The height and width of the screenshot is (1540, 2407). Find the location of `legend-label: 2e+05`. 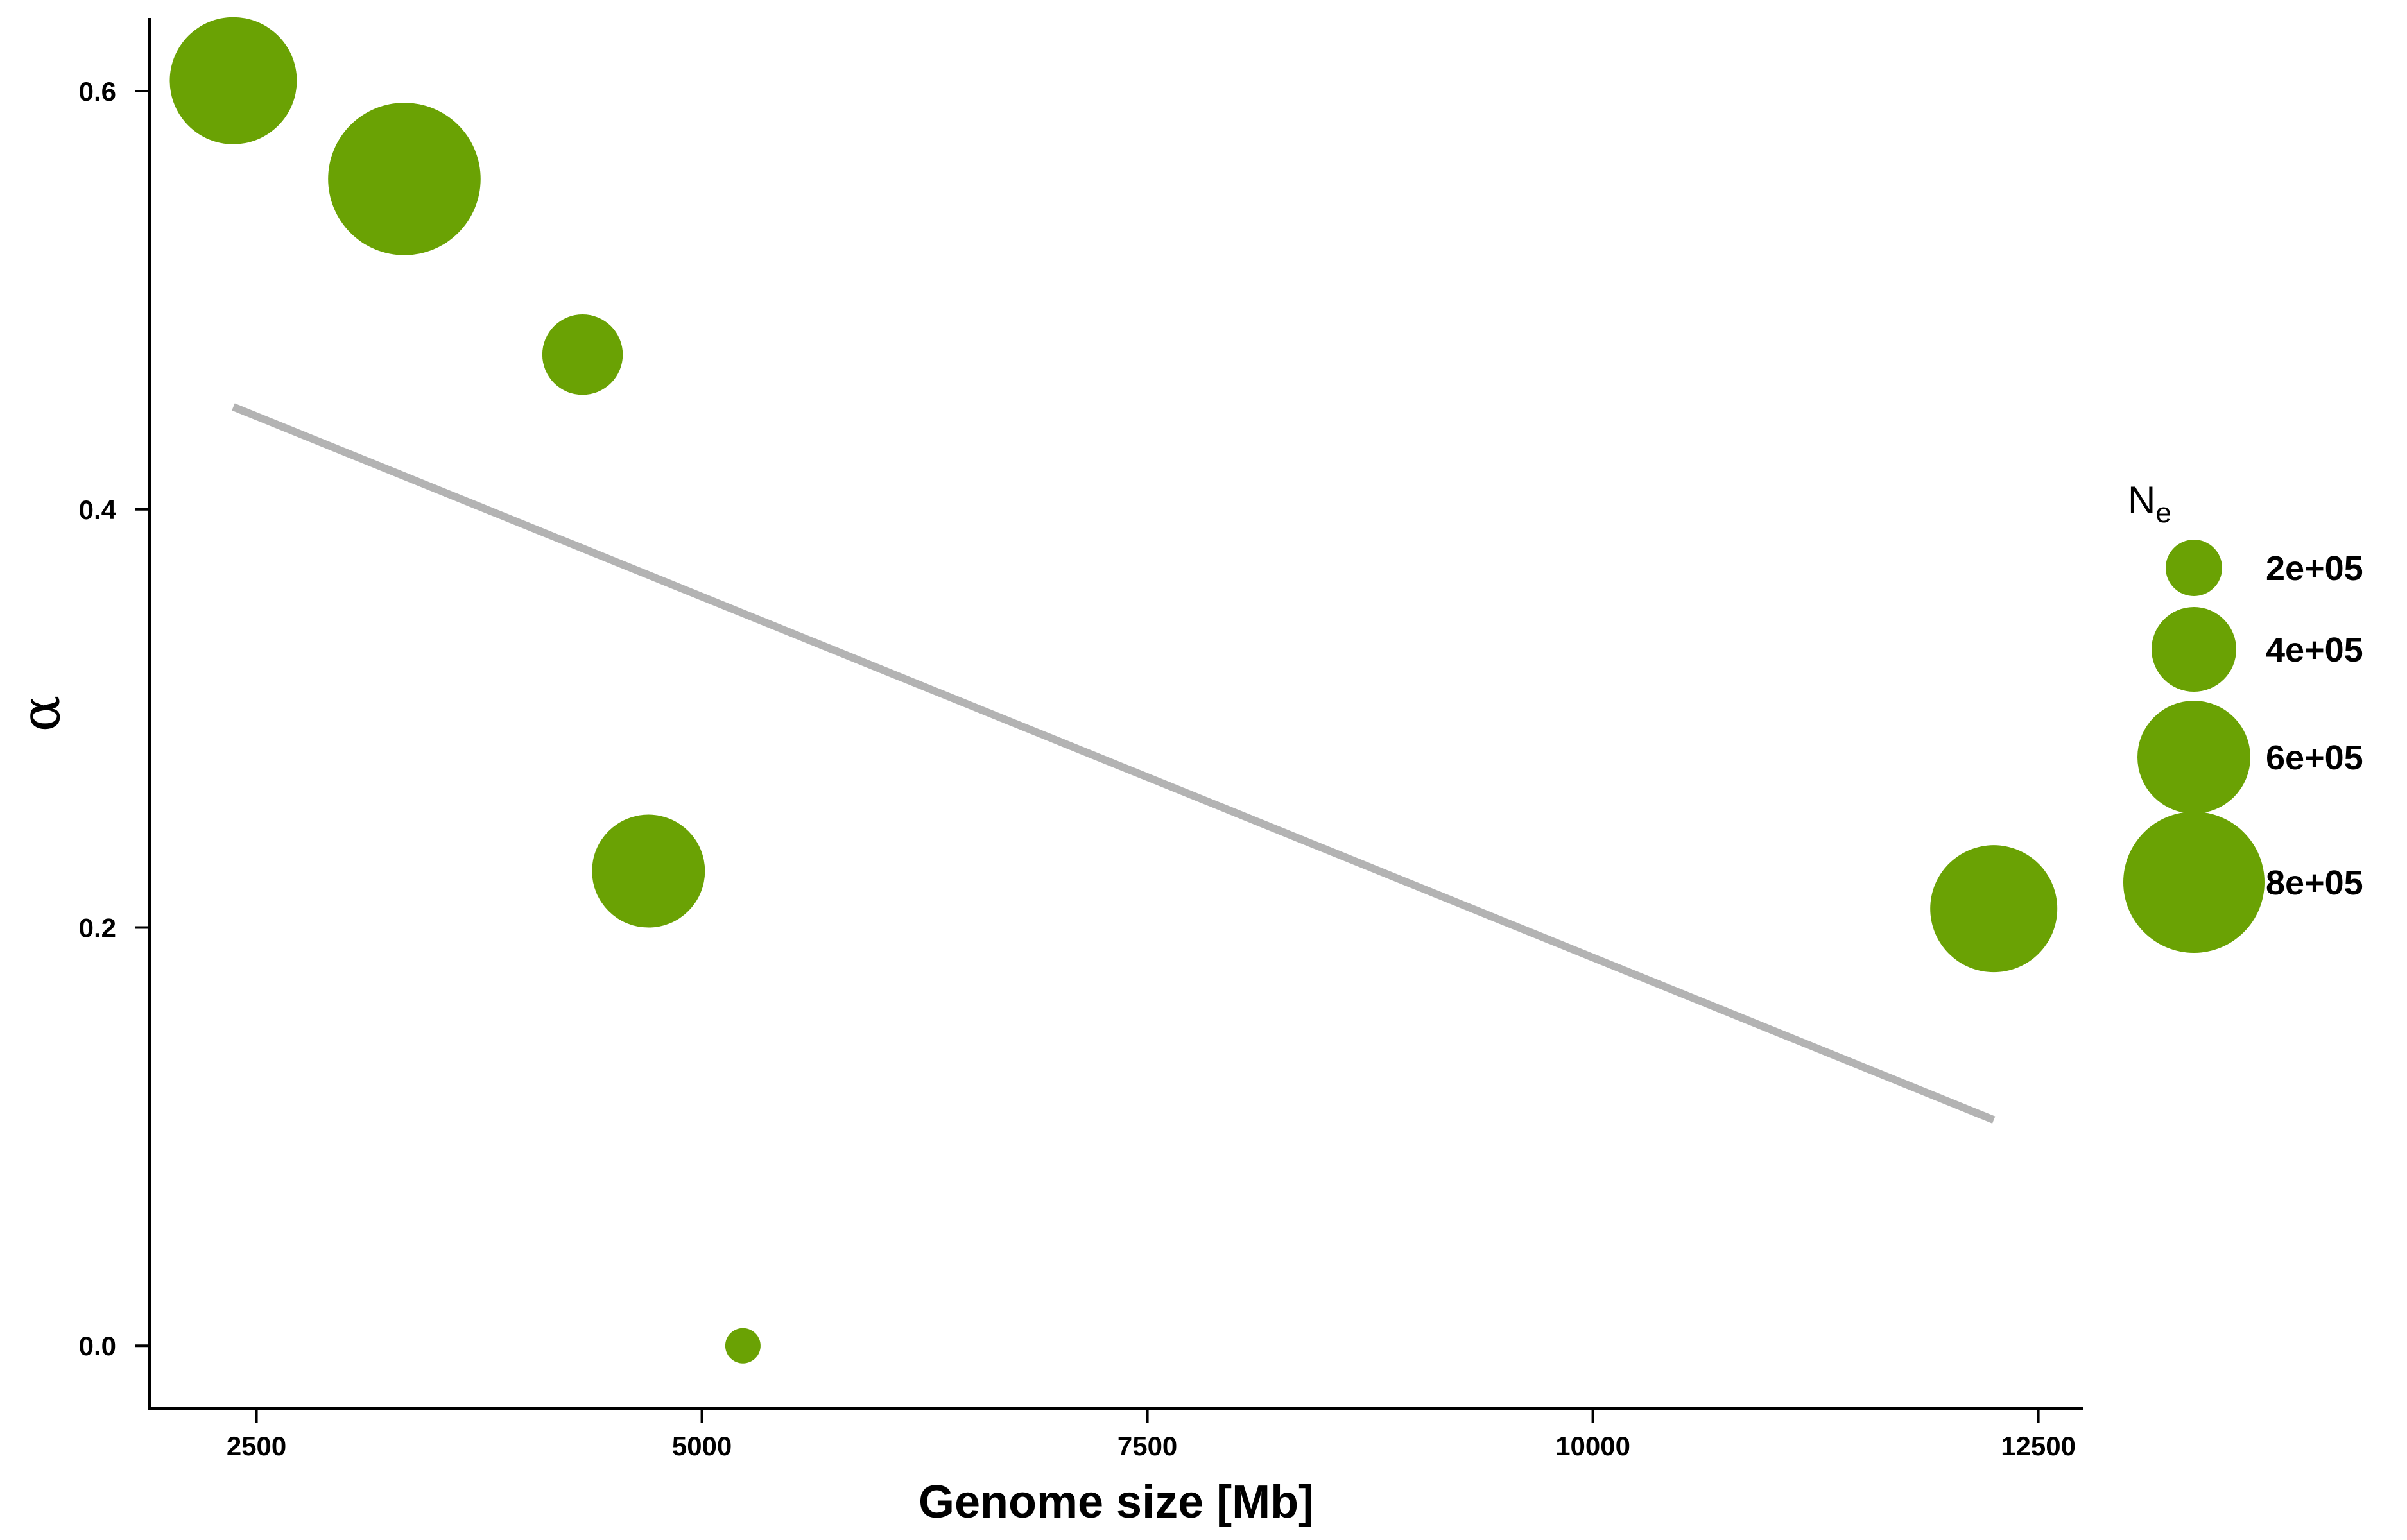

legend-label: 2e+05 is located at coordinates (2315, 569).